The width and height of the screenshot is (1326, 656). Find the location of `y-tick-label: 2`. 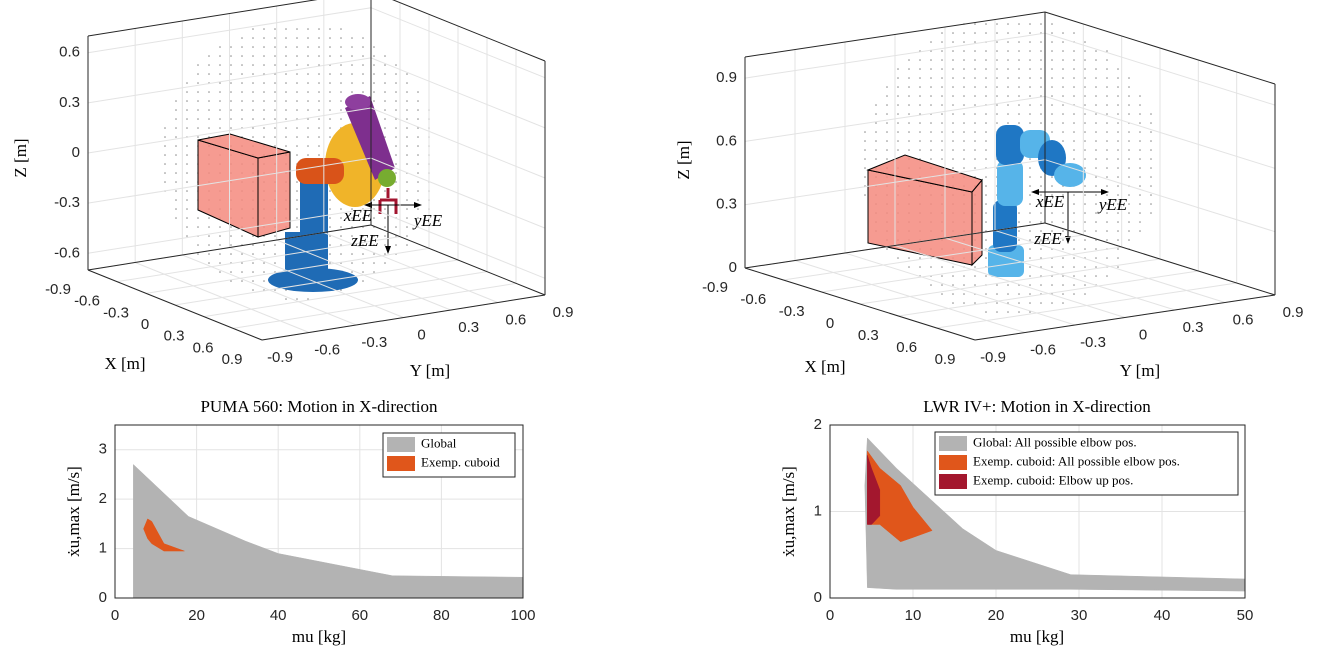

y-tick-label: 2 is located at coordinates (818, 424).